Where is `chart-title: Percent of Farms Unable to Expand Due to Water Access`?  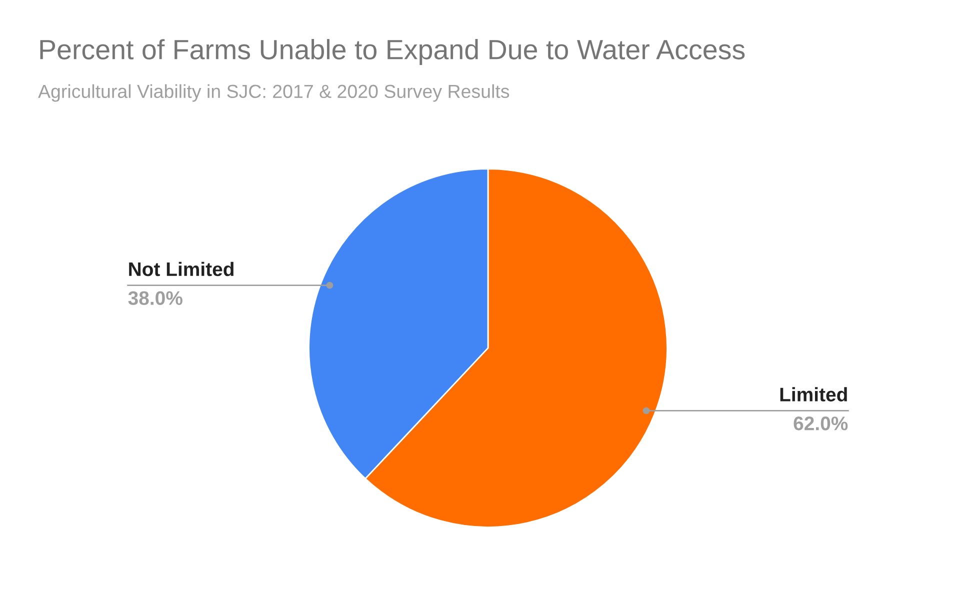 chart-title: Percent of Farms Unable to Expand Due to Water Access is located at coordinates (392, 52).